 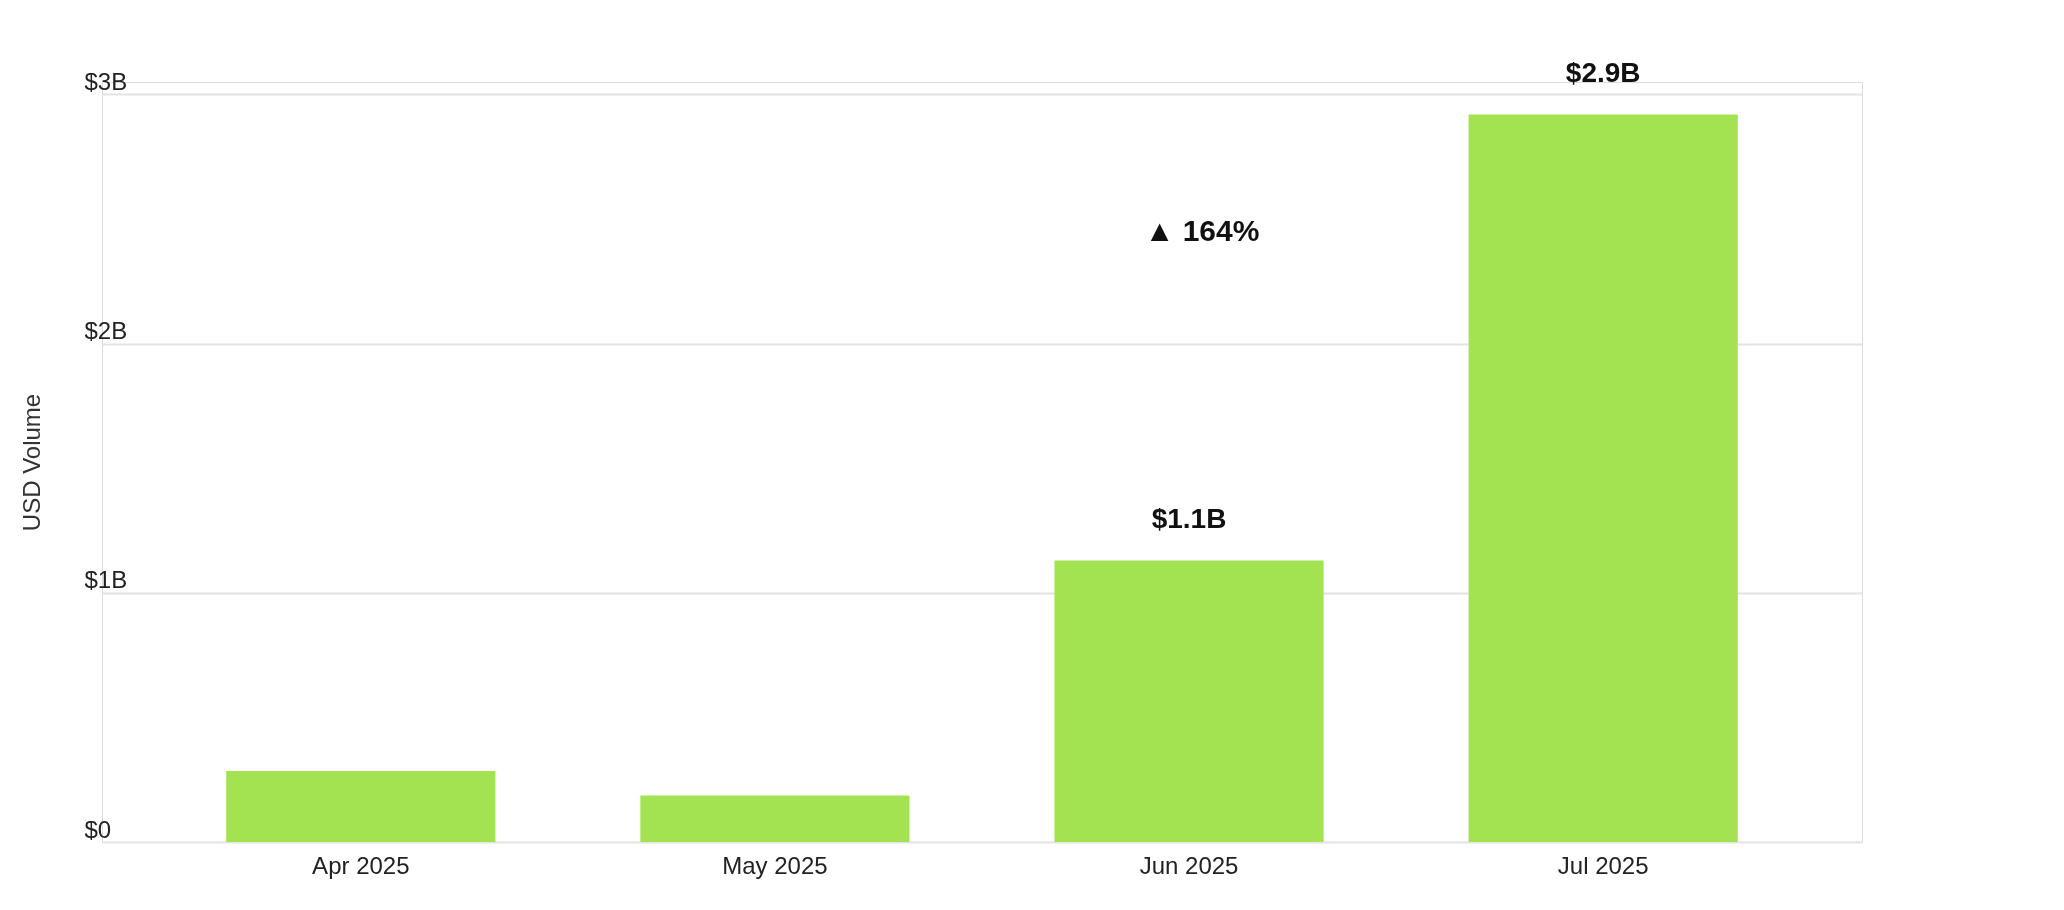 What do you see at coordinates (1189, 519) in the screenshot?
I see `data-label: $1.1B` at bounding box center [1189, 519].